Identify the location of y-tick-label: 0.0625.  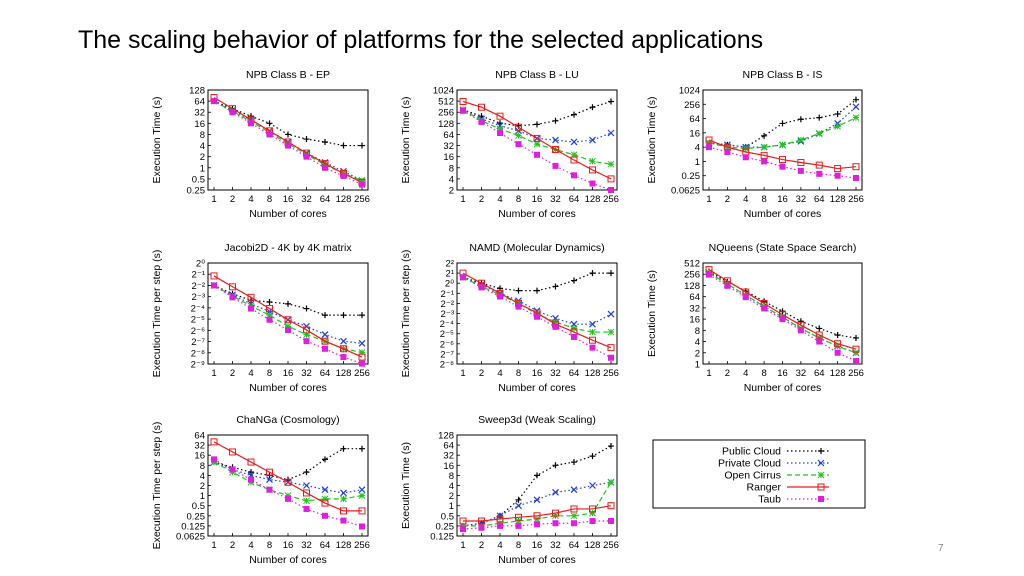
(685, 191).